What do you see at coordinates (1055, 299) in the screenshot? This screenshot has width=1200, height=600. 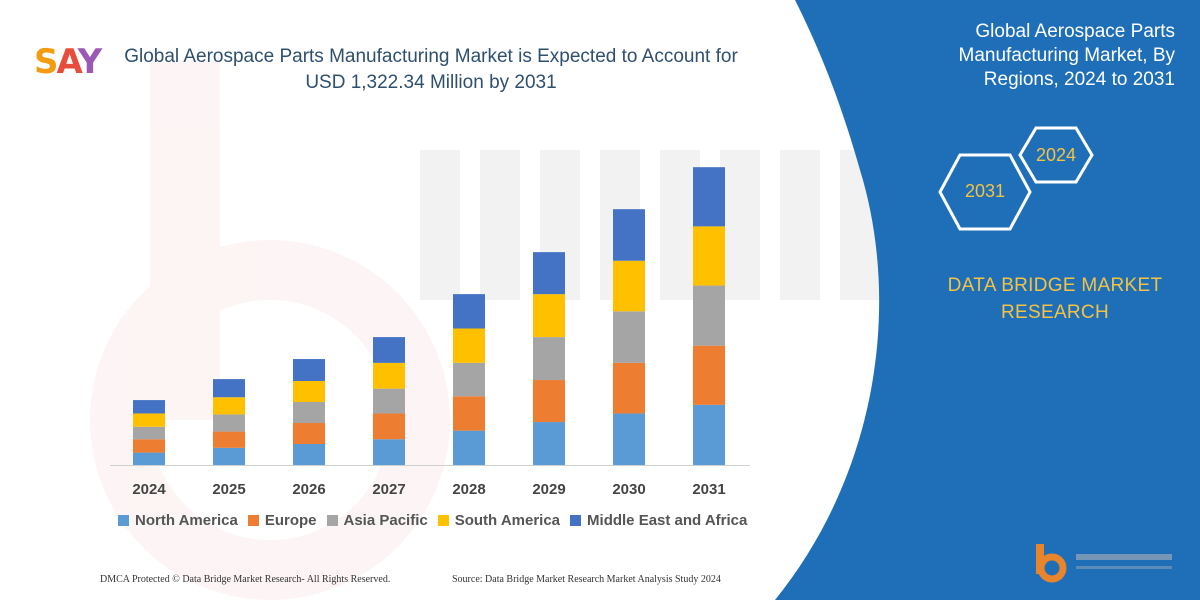 I see `brand-name: DATA BRIDGE MARKET RESEARCH` at bounding box center [1055, 299].